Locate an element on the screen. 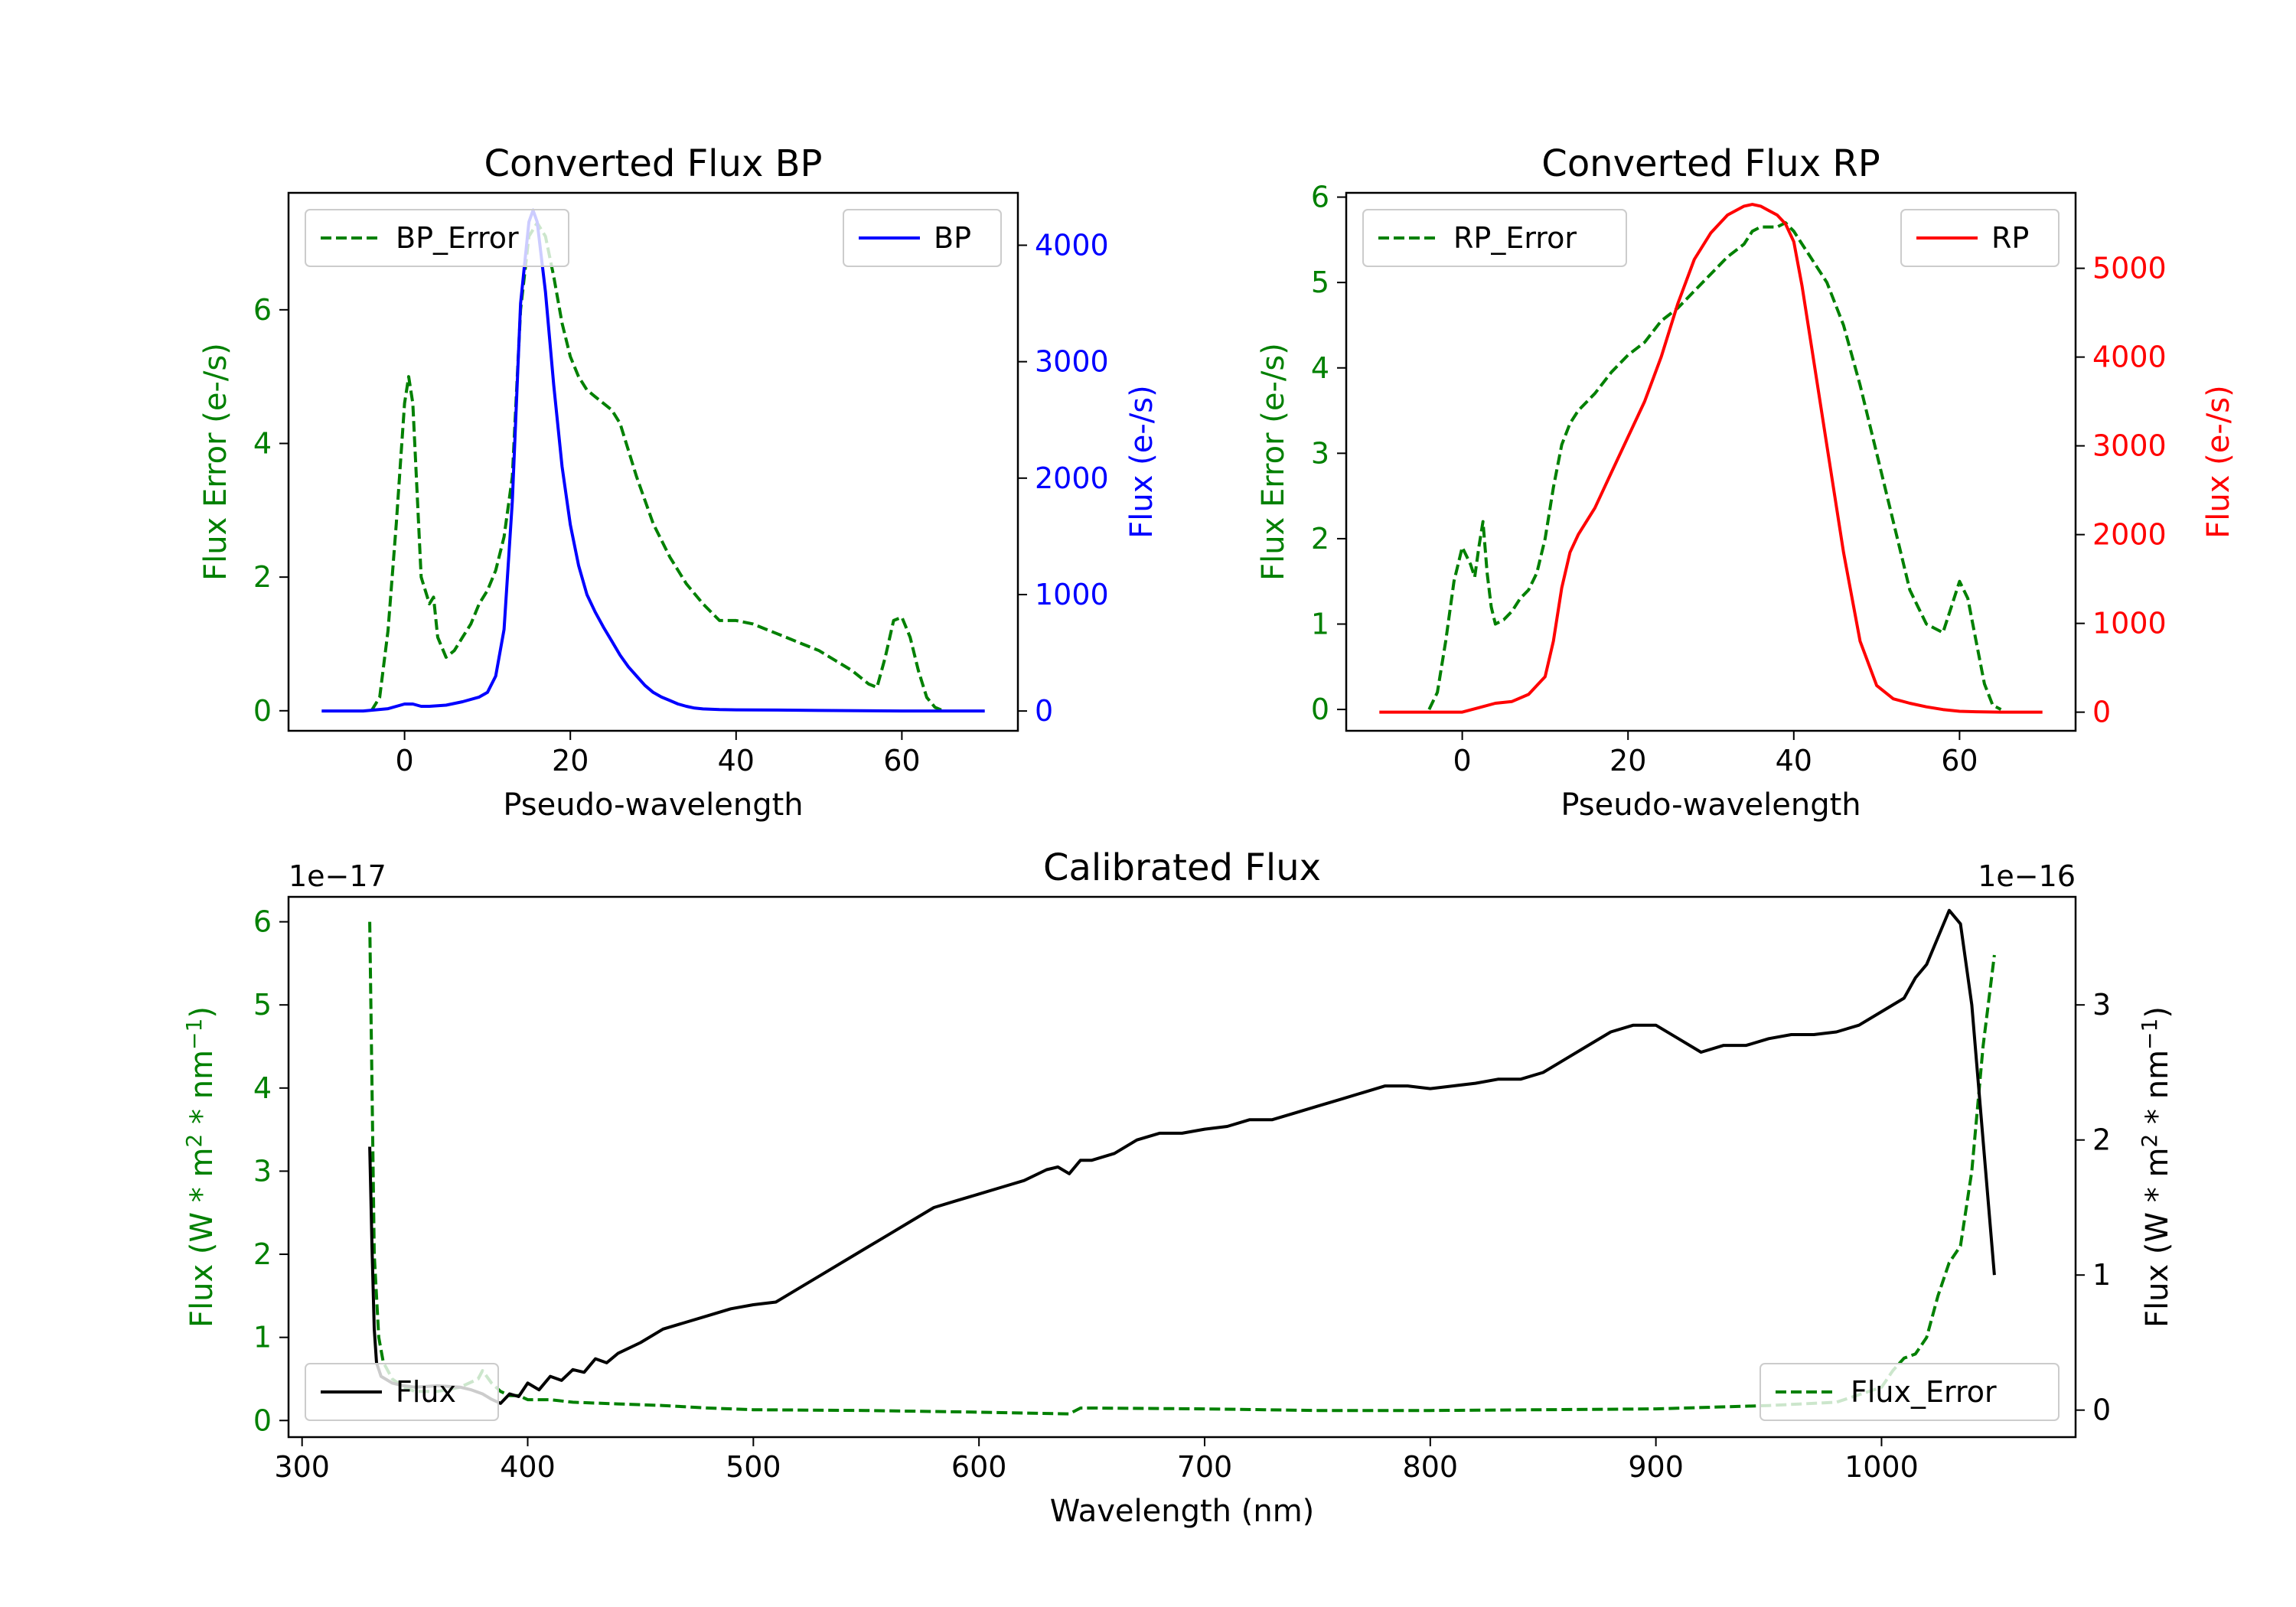  y-left-offset-text: 1e−17 is located at coordinates (337, 876).